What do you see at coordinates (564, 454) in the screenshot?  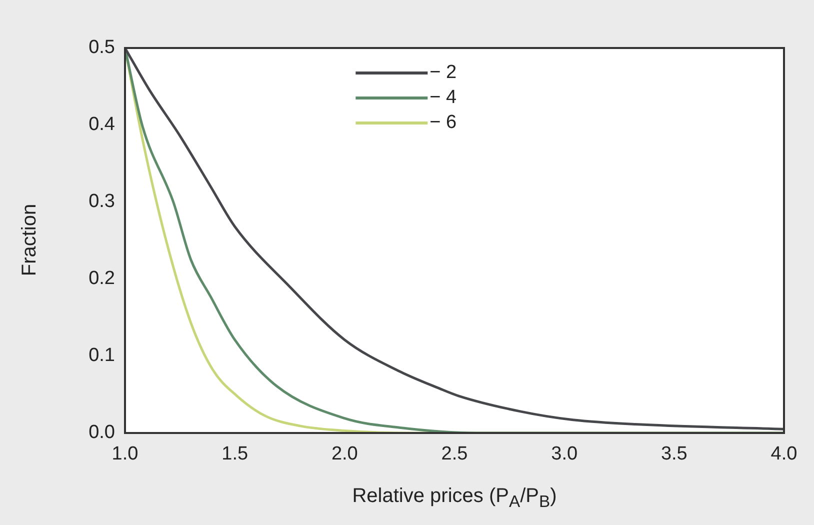 I see `x-tick-label: 3.0` at bounding box center [564, 454].